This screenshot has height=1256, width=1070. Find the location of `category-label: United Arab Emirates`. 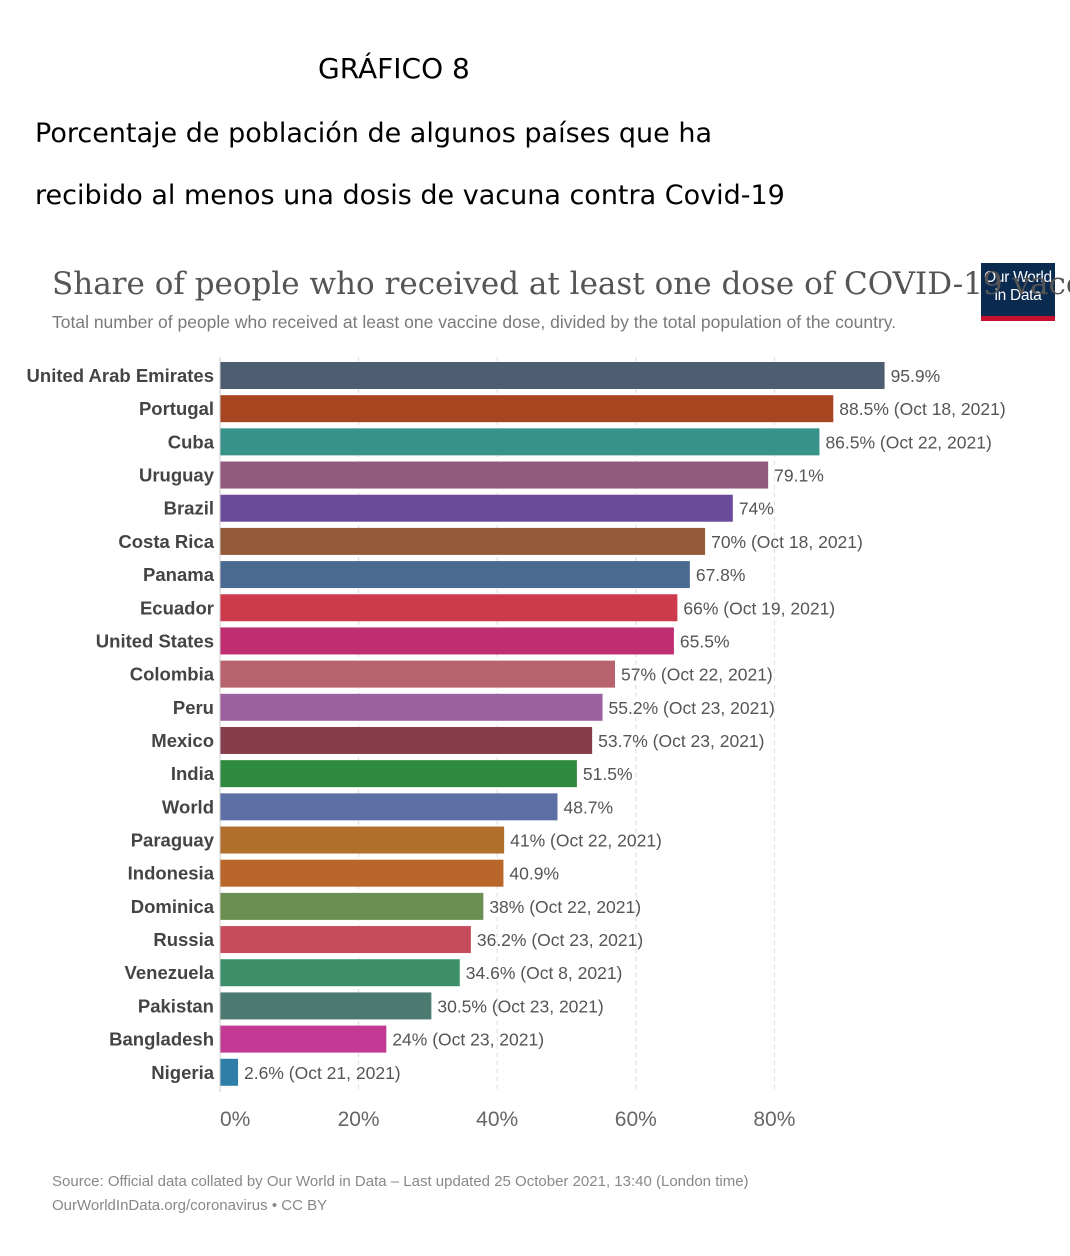

category-label: United Arab Emirates is located at coordinates (120, 375).